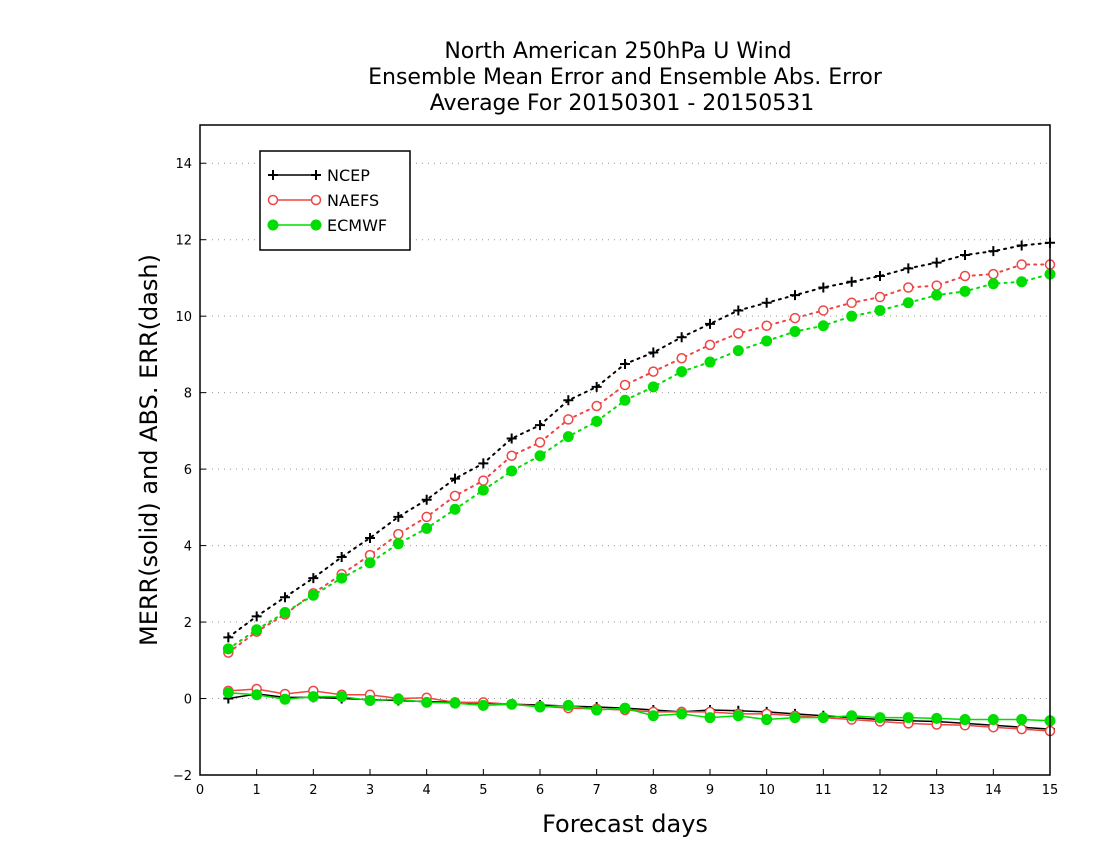 This screenshot has height=850, width=1100. I want to click on y-tick-label: 12, so click(183, 241).